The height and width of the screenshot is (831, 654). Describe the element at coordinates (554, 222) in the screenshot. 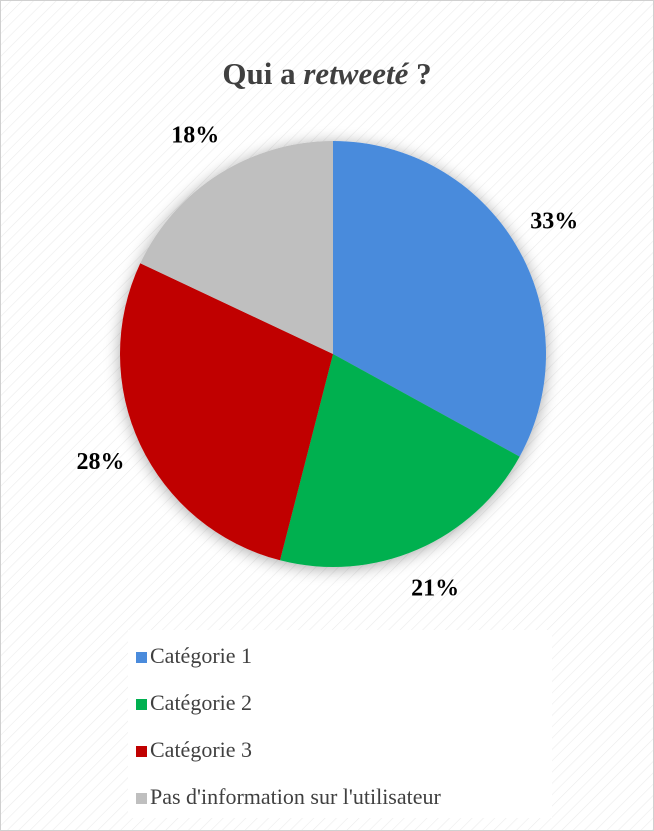

I see `data-label: 33%` at that location.